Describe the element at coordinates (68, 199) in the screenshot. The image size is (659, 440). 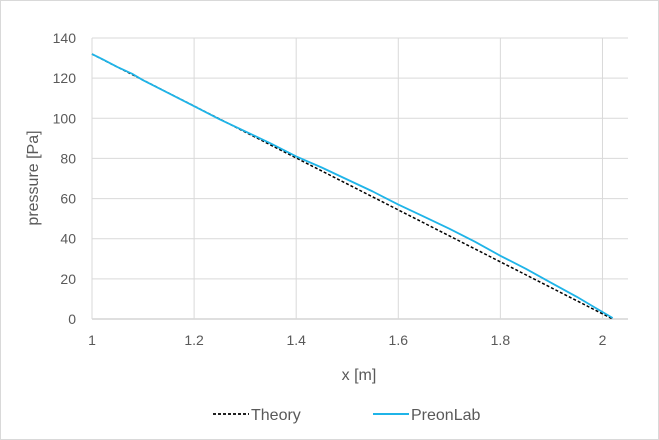
I see `y-tick-label: 60` at that location.